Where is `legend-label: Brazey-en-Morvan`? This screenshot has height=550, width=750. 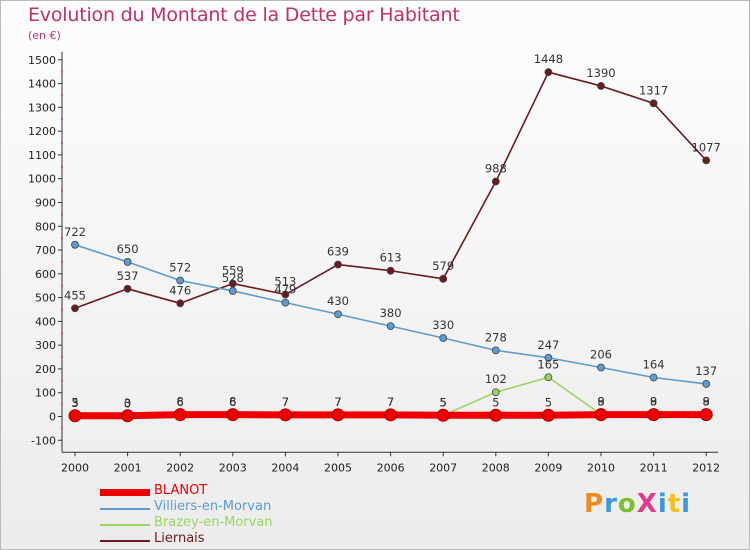
legend-label: Brazey-en-Morvan is located at coordinates (213, 522).